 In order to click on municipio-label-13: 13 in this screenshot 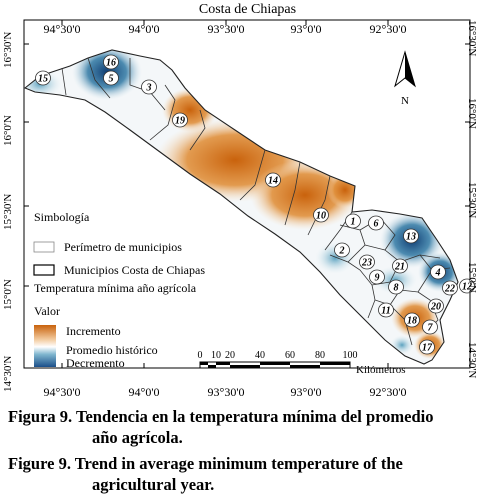, I will do `click(411, 237)`.